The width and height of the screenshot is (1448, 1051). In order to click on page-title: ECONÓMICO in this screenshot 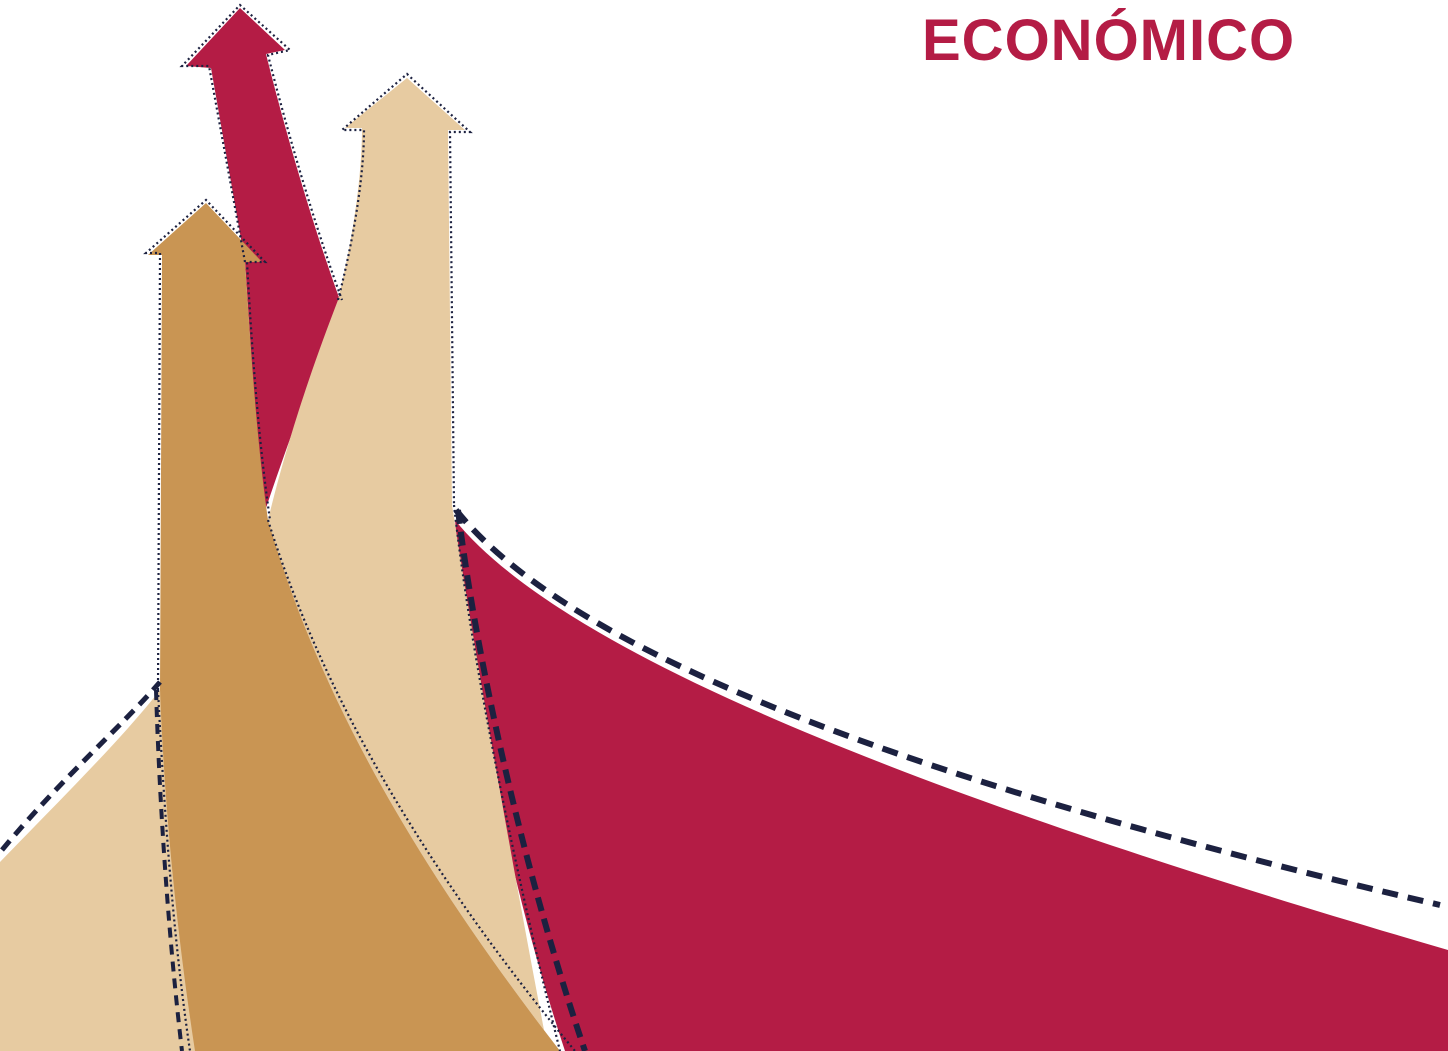, I will do `click(1109, 40)`.